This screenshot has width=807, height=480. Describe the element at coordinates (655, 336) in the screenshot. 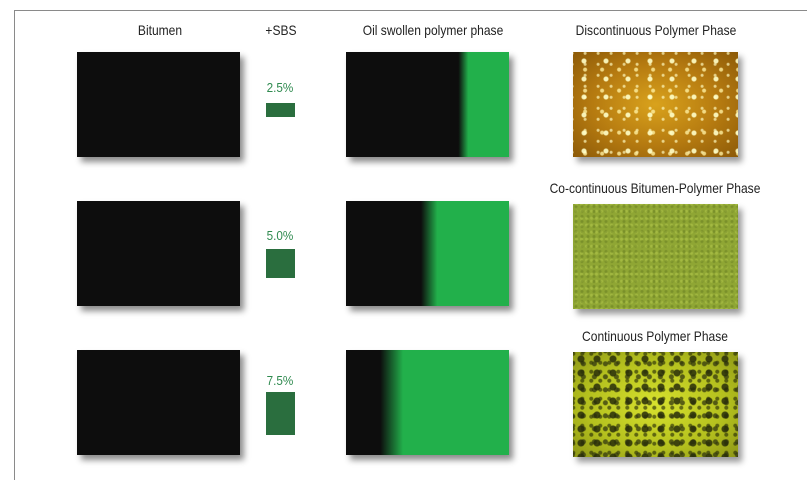

I see `label-continuous-phase: Continuous Polymer Phase` at that location.